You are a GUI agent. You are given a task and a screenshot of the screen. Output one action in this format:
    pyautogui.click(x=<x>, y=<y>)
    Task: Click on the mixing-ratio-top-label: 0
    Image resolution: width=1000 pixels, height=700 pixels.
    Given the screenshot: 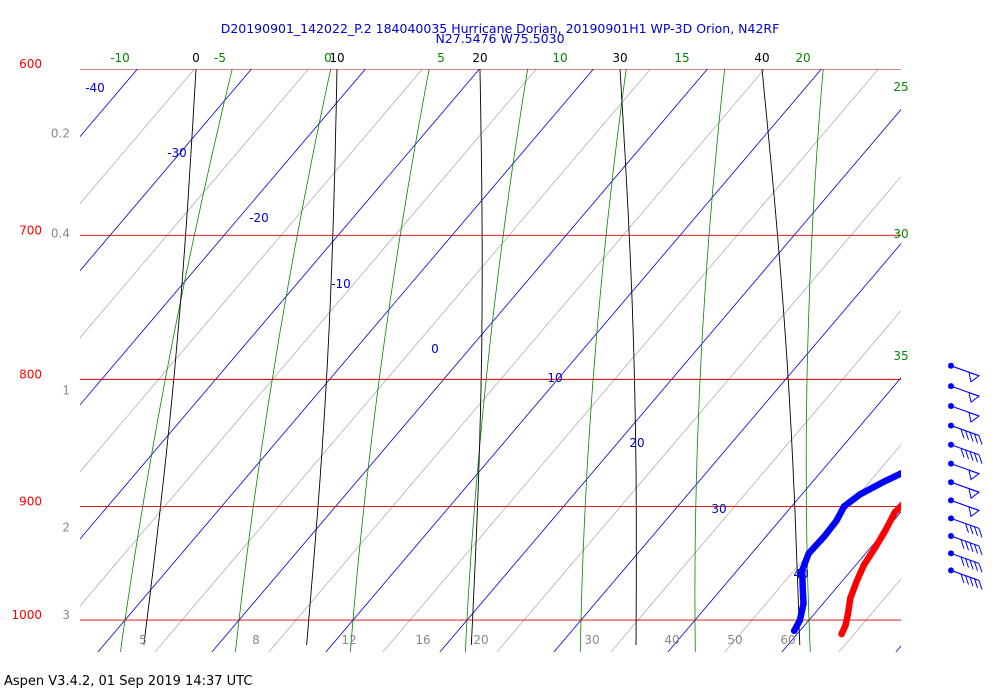 What is the action you would take?
    pyautogui.click(x=196, y=58)
    